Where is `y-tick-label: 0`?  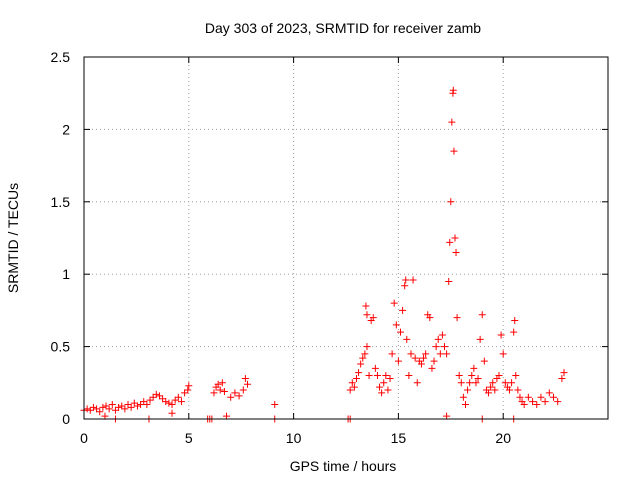 y-tick-label: 0 is located at coordinates (66, 419).